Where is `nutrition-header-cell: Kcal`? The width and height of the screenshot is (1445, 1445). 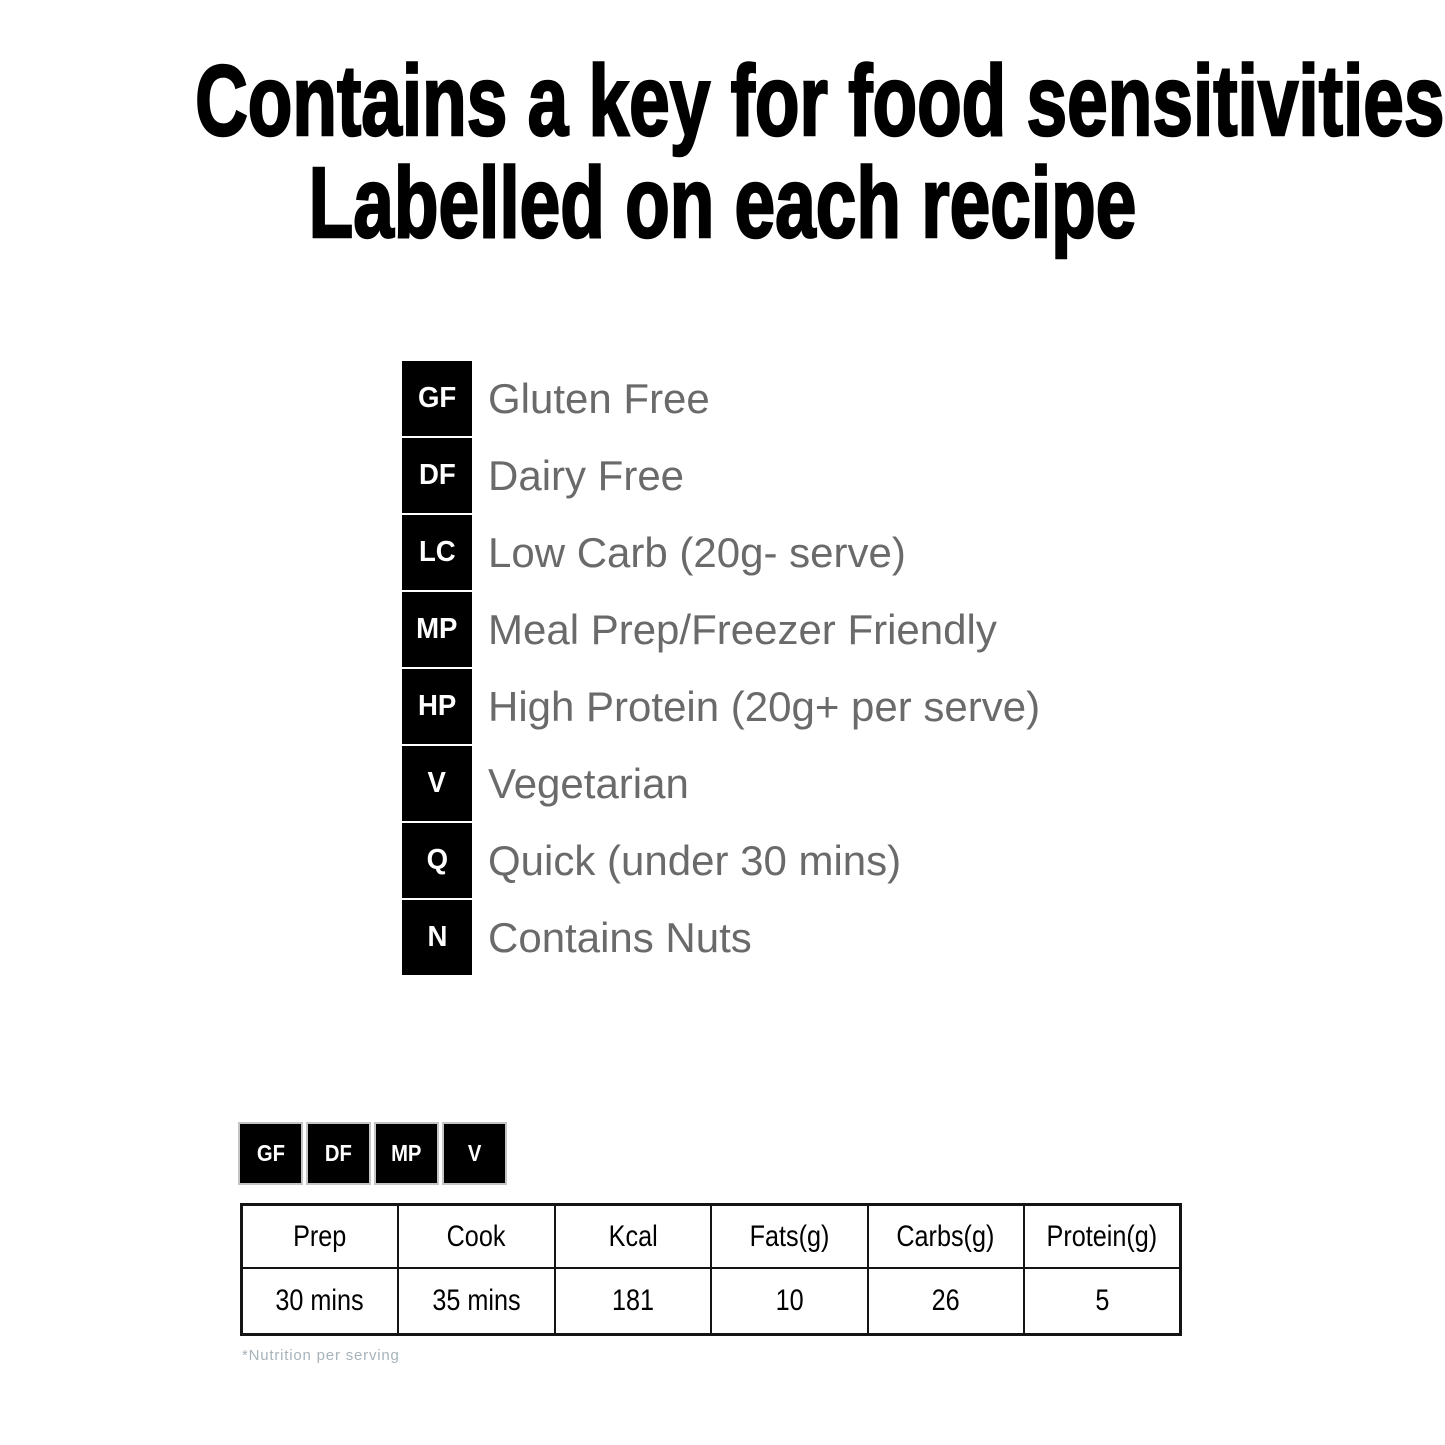 nutrition-header-cell: Kcal is located at coordinates (632, 1236).